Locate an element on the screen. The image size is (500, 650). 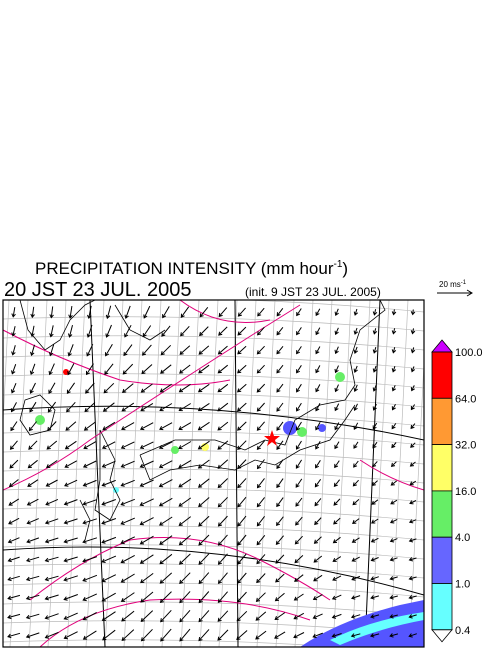
contour is located at coordinates (175, 622).